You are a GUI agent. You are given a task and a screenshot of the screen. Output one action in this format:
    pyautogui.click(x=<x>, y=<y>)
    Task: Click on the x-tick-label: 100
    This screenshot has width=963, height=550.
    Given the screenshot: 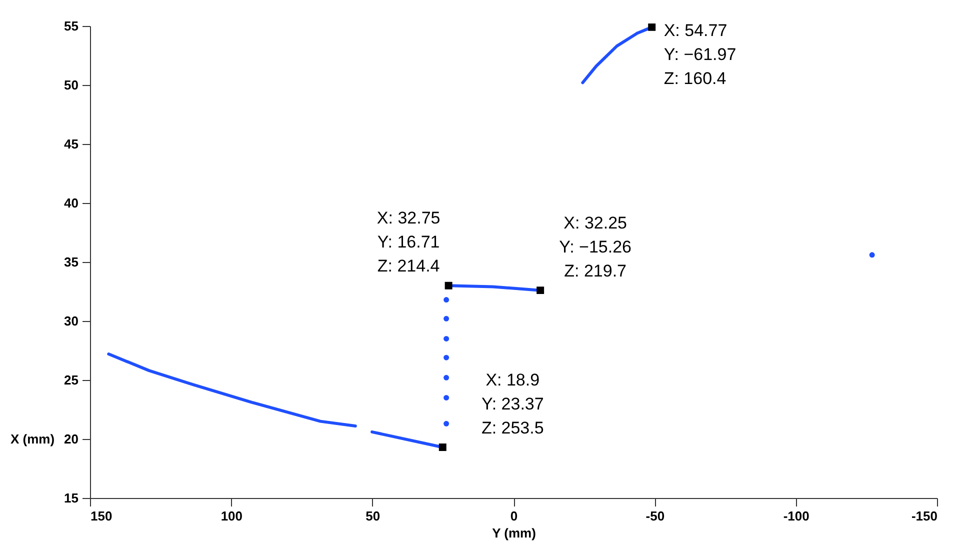 What is the action you would take?
    pyautogui.click(x=231, y=516)
    